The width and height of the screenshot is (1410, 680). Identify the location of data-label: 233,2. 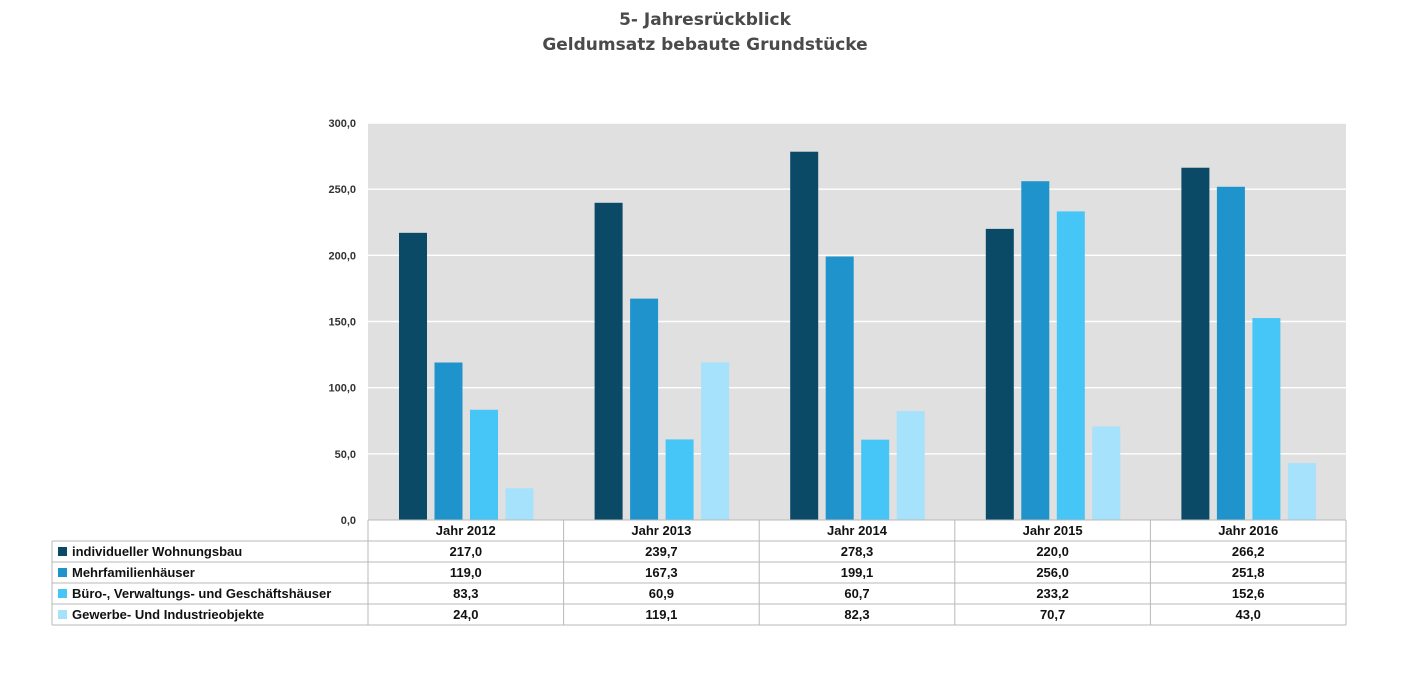
(1052, 593).